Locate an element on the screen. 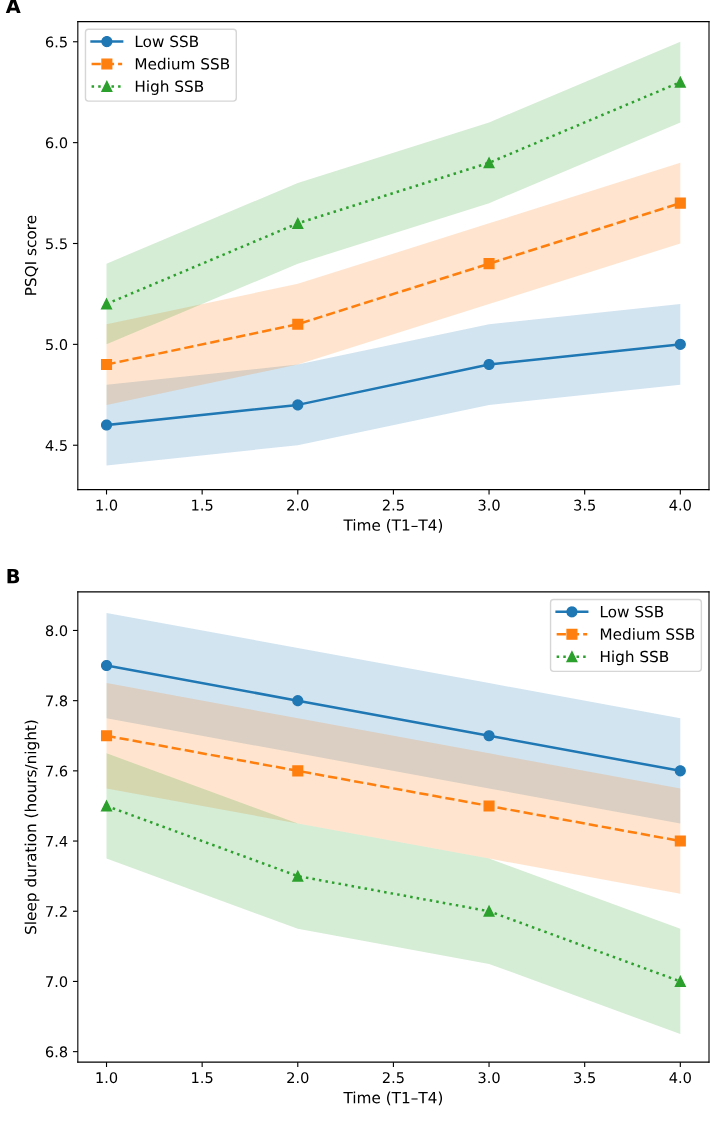  y-tick-label: 7.0 is located at coordinates (57, 982).